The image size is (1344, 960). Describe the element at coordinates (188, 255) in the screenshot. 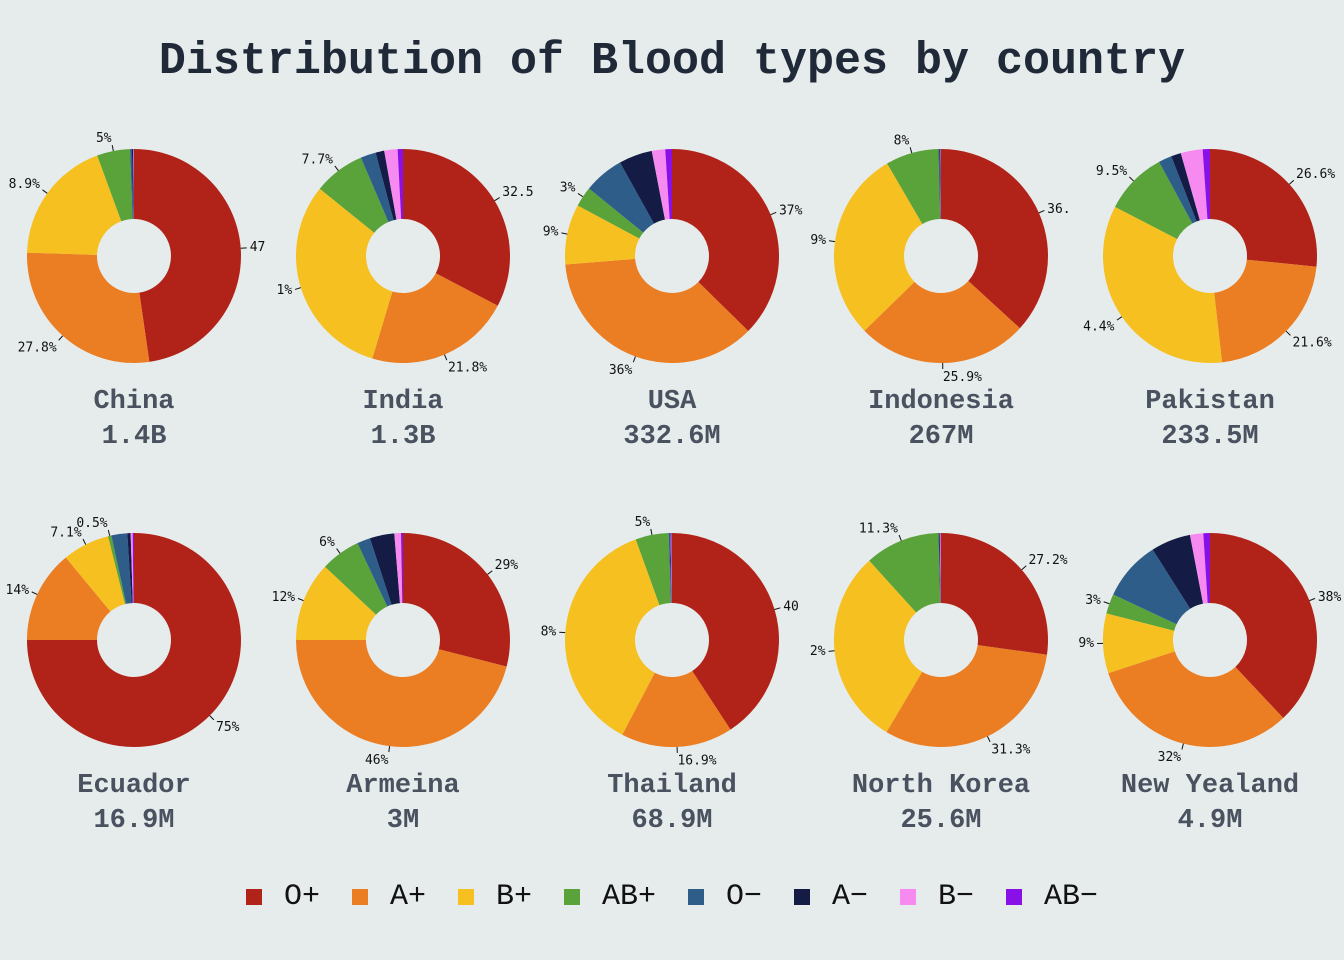

I see `slice-china-o-pos` at that location.